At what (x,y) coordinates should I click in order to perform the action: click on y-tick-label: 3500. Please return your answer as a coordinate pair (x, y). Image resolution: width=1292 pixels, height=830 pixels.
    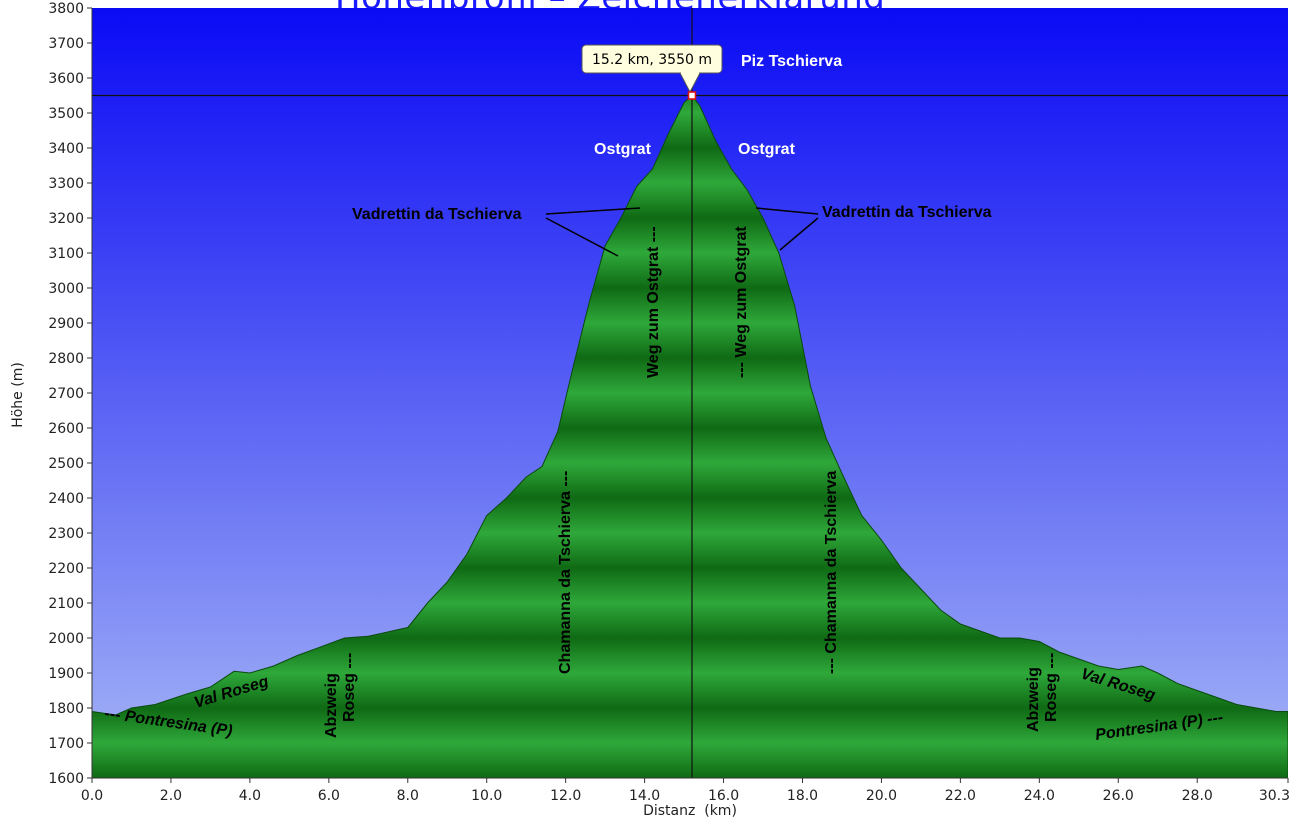
    Looking at the image, I should click on (66, 114).